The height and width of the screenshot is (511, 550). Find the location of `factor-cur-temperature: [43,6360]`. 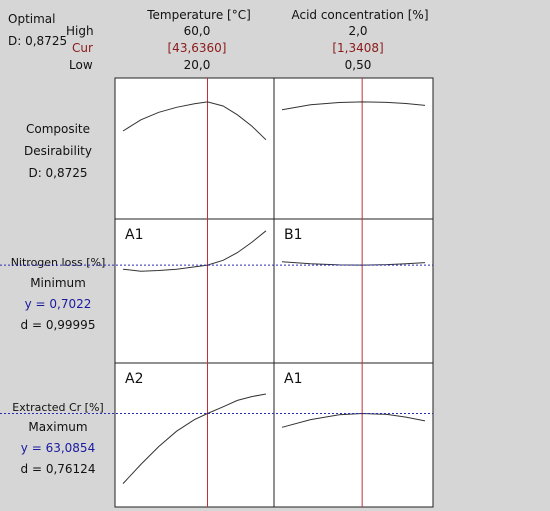

factor-cur-temperature: [43,6360] is located at coordinates (197, 48).